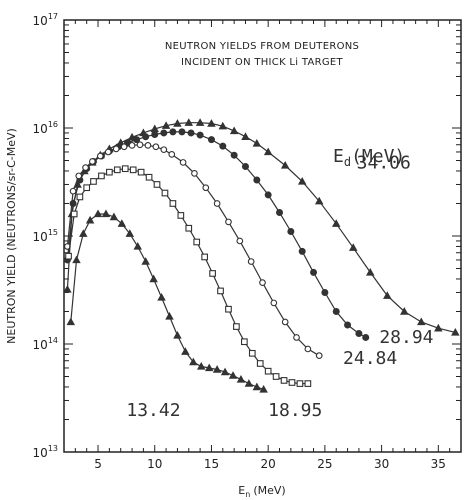  I want to click on series-label-28.94: 28.94, so click(406, 337).